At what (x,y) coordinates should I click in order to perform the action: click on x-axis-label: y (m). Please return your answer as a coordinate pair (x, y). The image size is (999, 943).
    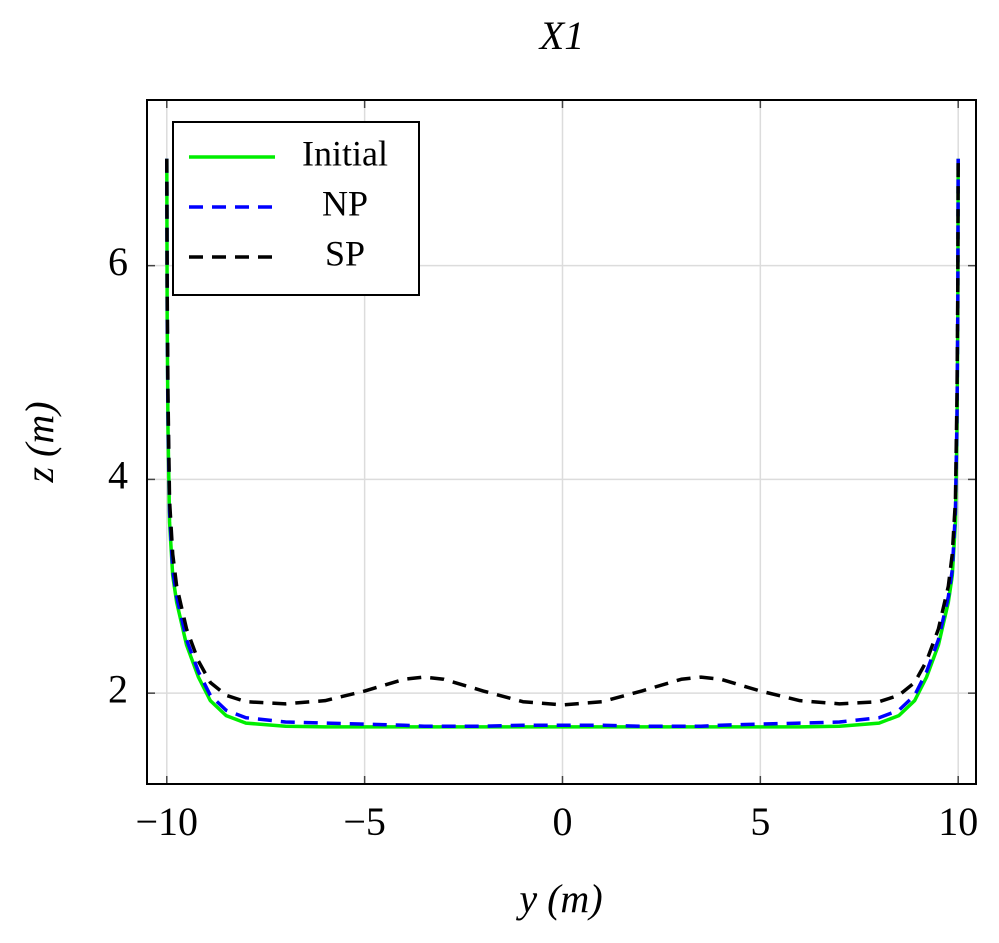
    Looking at the image, I should click on (558, 898).